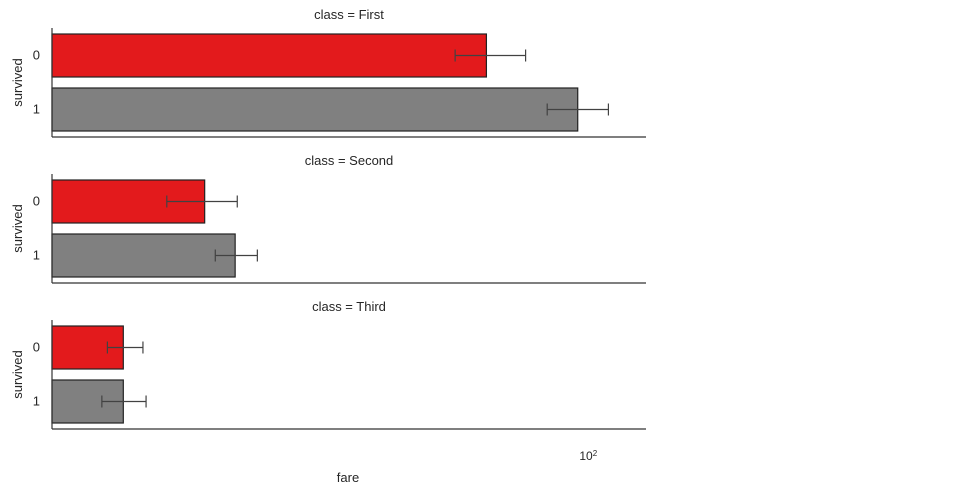  I want to click on x-tick-base: 10, so click(586, 456).